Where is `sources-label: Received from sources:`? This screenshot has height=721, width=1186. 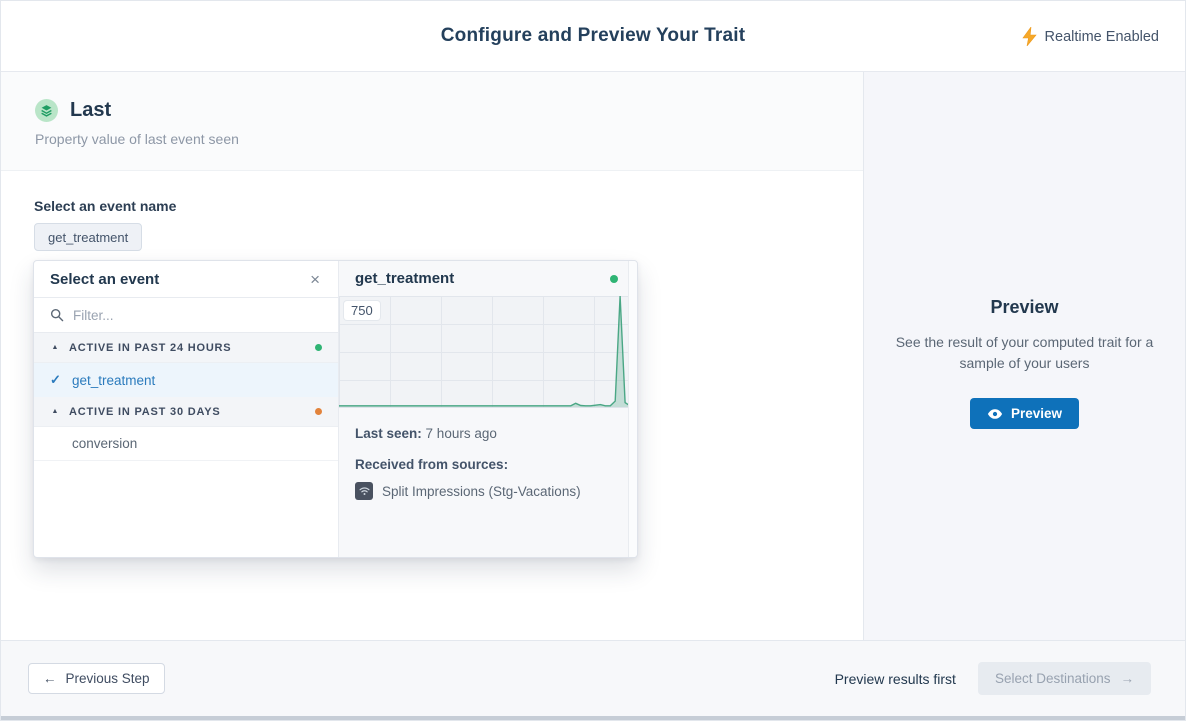 sources-label: Received from sources: is located at coordinates (432, 464).